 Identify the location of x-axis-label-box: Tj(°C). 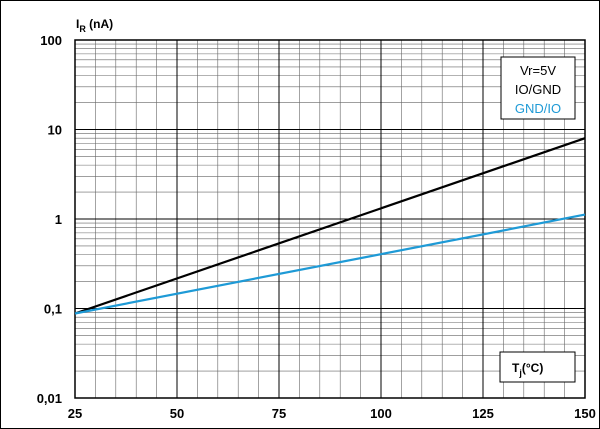
(537, 367).